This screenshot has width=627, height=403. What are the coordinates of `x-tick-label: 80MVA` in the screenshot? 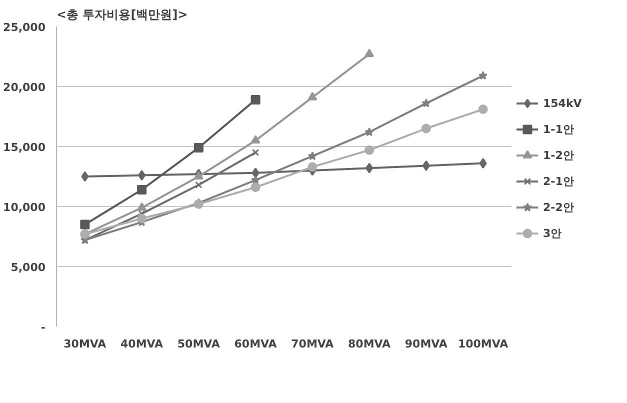 It's located at (370, 344).